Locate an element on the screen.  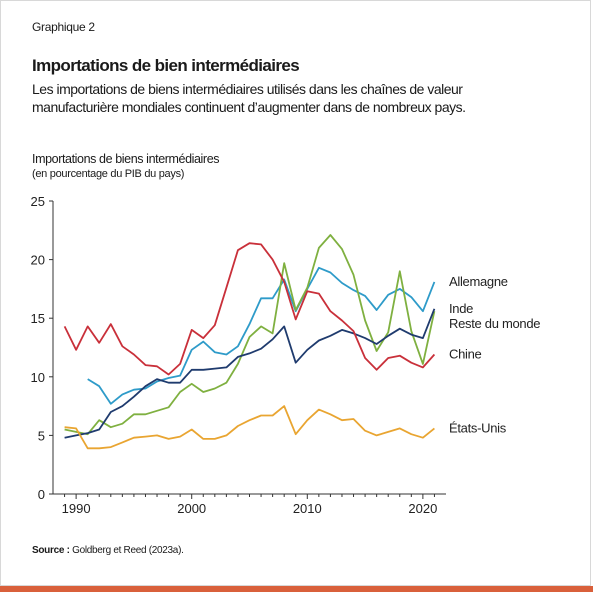
series-line-inde is located at coordinates (250, 373).